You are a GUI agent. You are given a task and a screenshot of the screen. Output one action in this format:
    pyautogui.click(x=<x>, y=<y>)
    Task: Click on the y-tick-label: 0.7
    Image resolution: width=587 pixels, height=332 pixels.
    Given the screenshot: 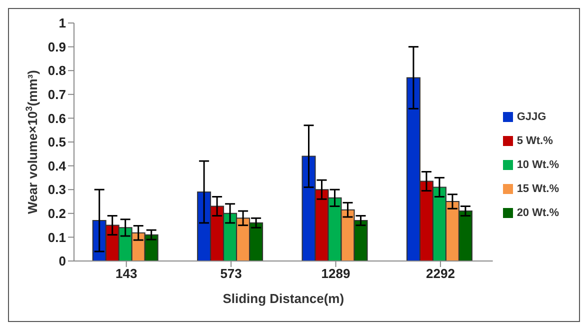 What is the action you would take?
    pyautogui.click(x=57, y=94)
    